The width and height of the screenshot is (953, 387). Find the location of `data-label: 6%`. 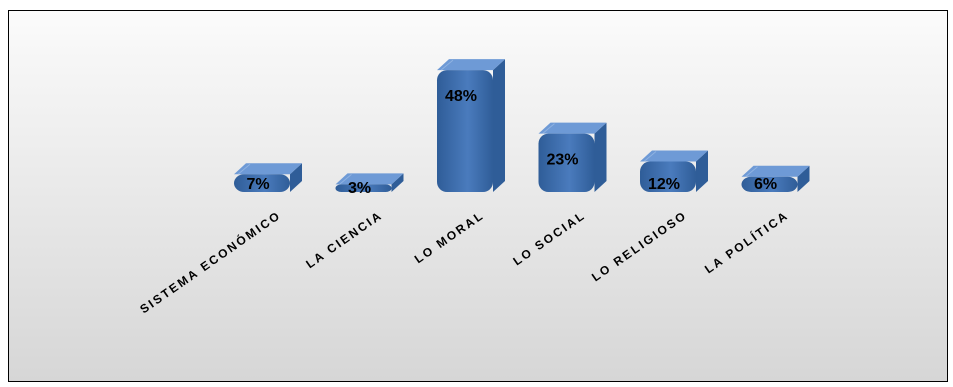

data-label: 6% is located at coordinates (765, 184).